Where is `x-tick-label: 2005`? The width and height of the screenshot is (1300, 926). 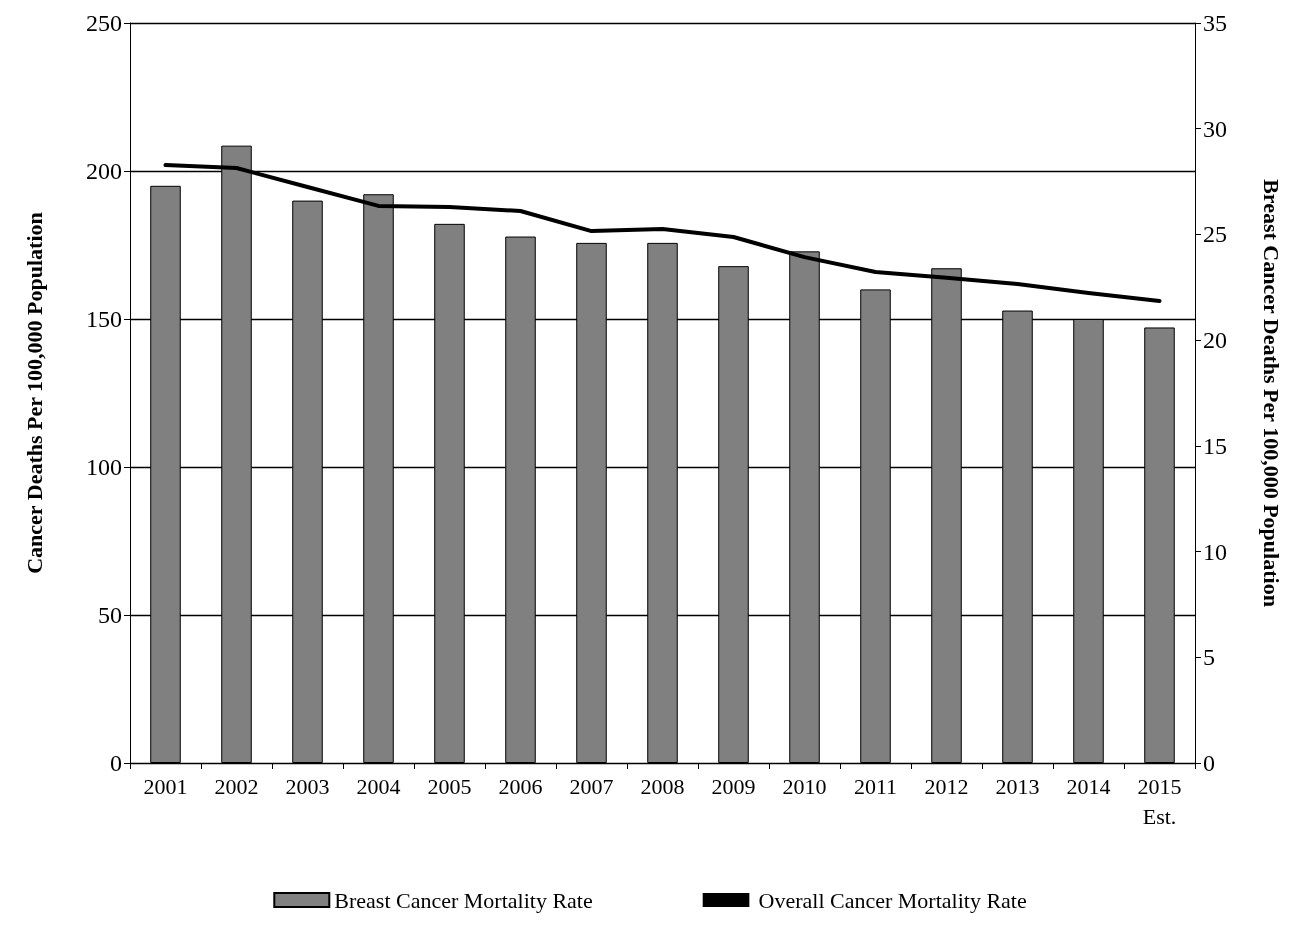
x-tick-label: 2005 is located at coordinates (449, 786).